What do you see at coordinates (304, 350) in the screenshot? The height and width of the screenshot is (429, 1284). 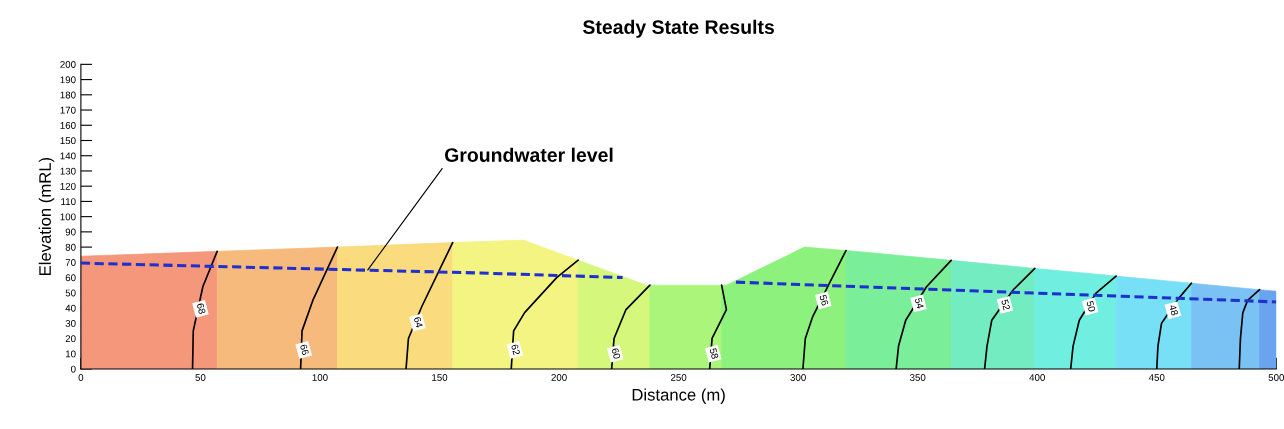 I see `text: 66` at bounding box center [304, 350].